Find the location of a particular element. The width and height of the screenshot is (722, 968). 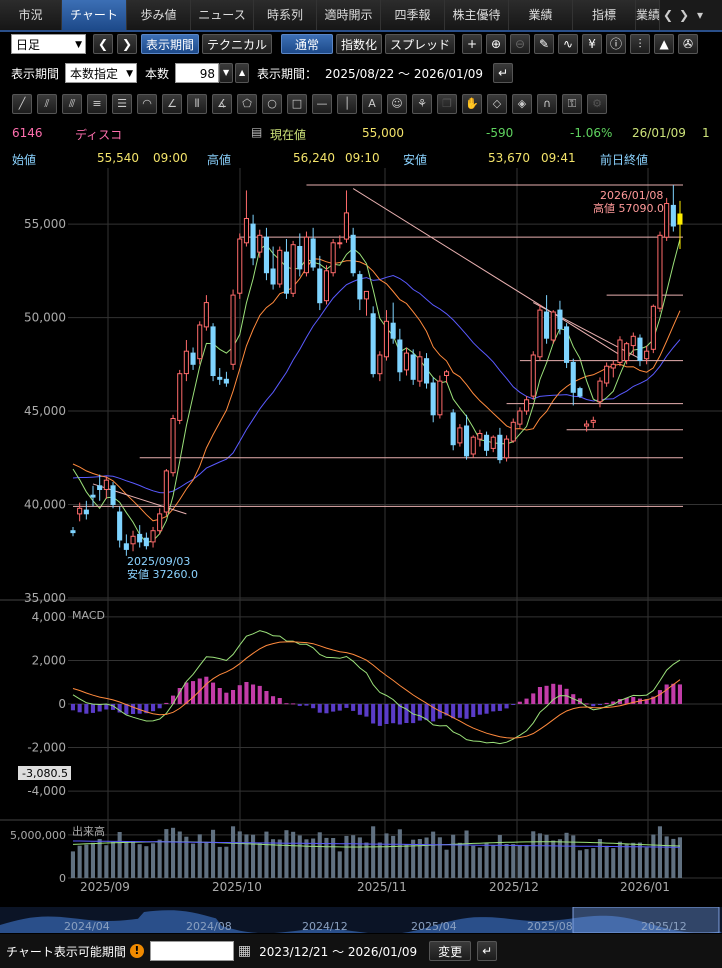

stamp-tool: ⚘ is located at coordinates (422, 104).